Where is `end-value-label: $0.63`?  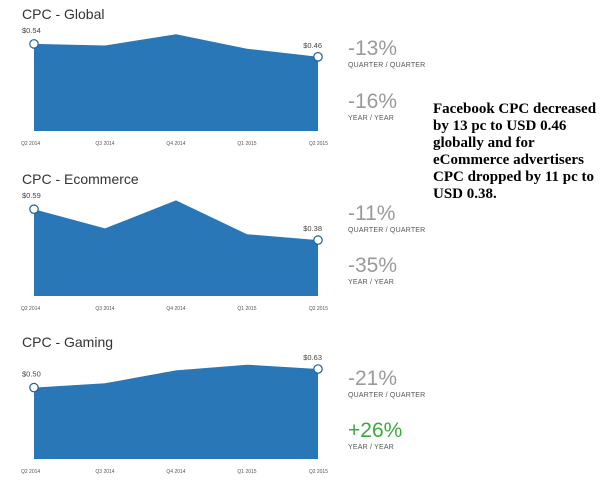
end-value-label: $0.63 is located at coordinates (312, 357).